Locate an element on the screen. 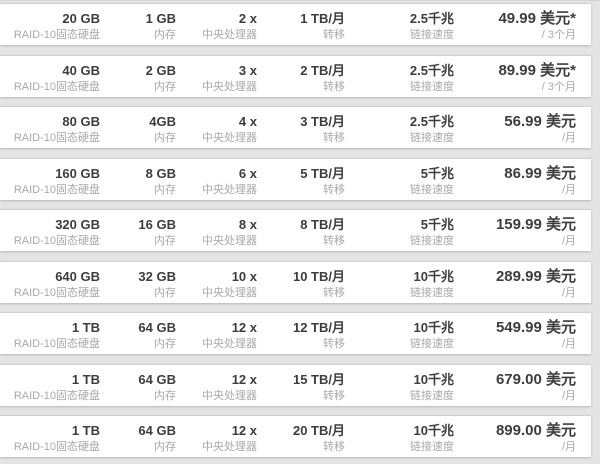 The width and height of the screenshot is (600, 464). price-cell: 89.99 美元* / 3个月 is located at coordinates (515, 79).